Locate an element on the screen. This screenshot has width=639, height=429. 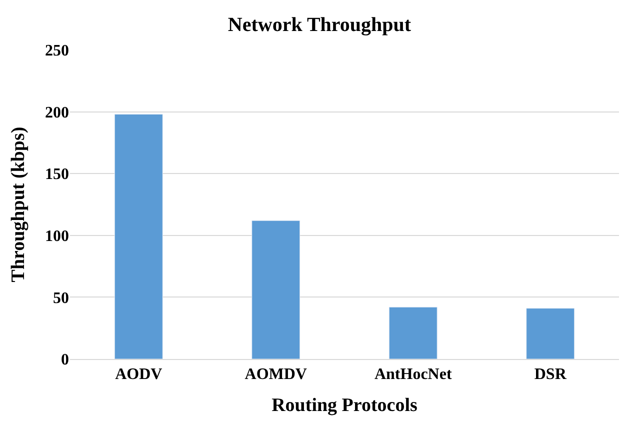
y-tick-label: 0 is located at coordinates (65, 360).